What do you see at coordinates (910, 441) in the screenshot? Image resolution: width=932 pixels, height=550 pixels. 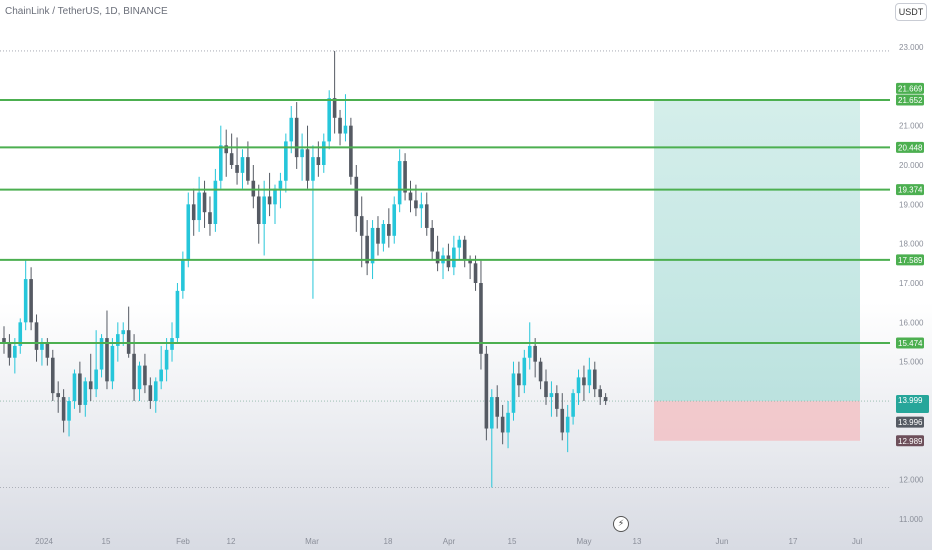 I see `price-label: 12.989` at bounding box center [910, 441].